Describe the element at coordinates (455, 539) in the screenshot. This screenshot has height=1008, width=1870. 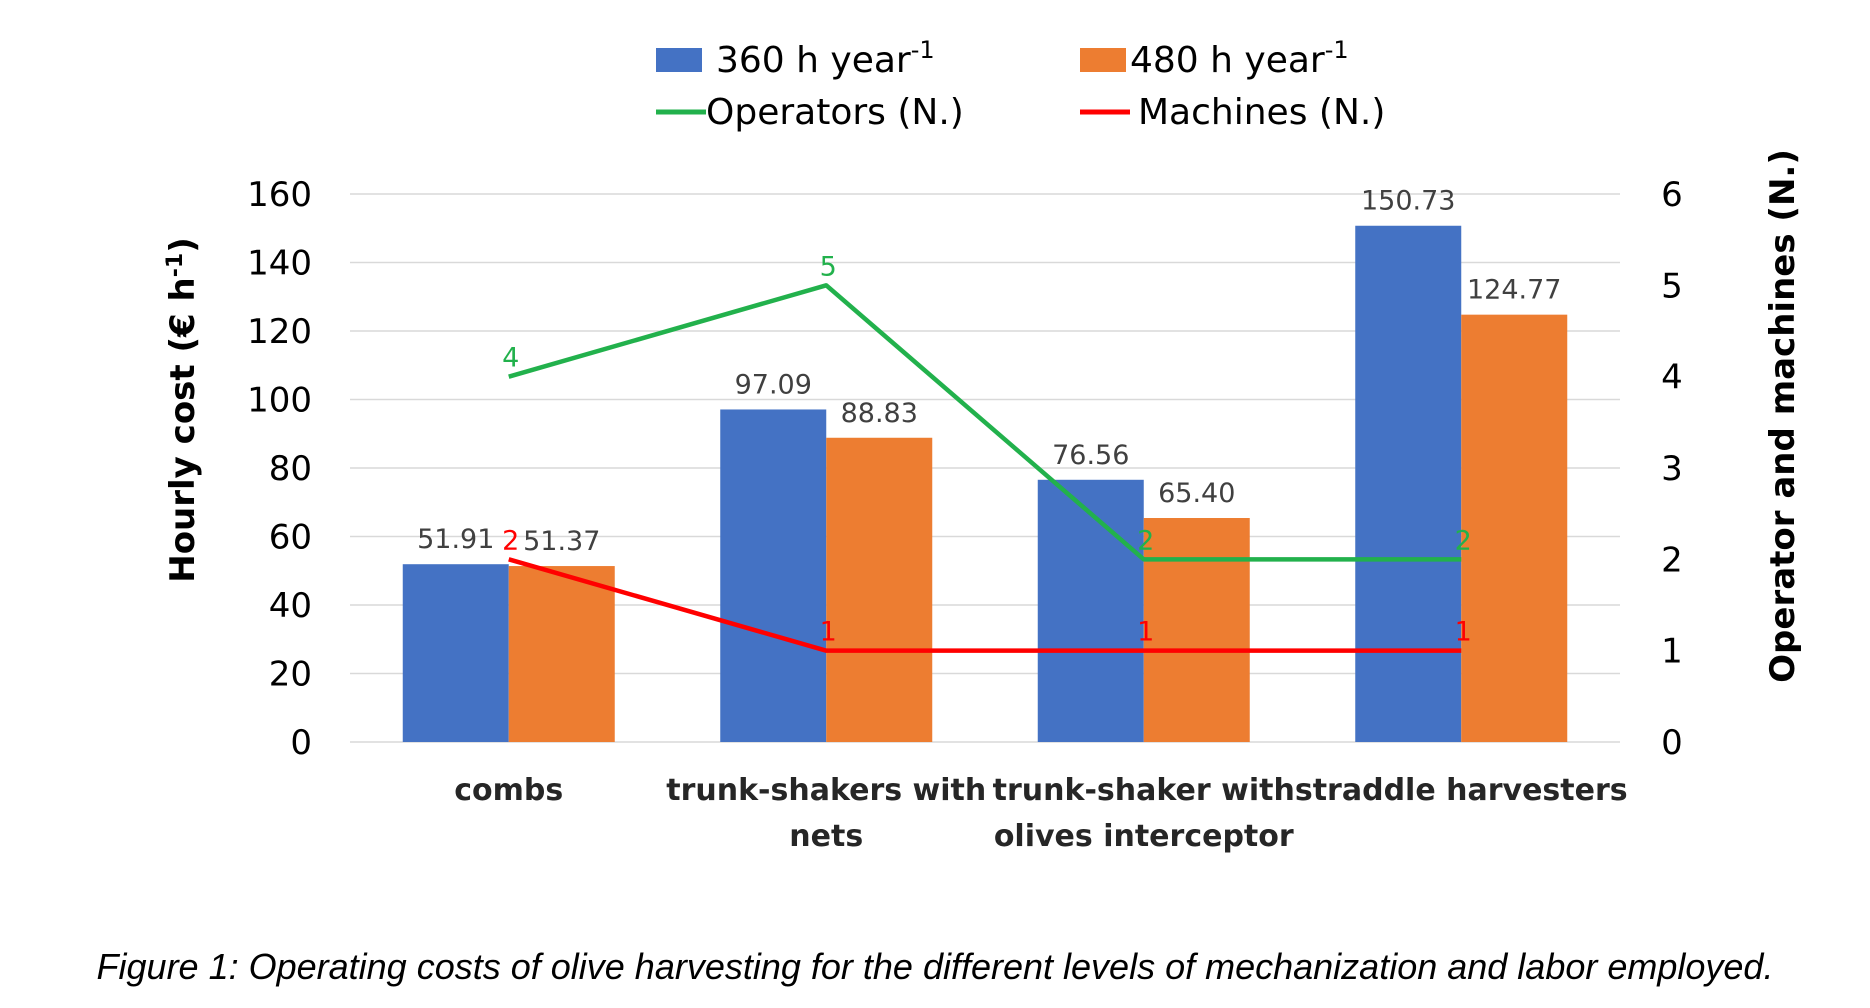
I see `bar-data-label: 51.91` at that location.